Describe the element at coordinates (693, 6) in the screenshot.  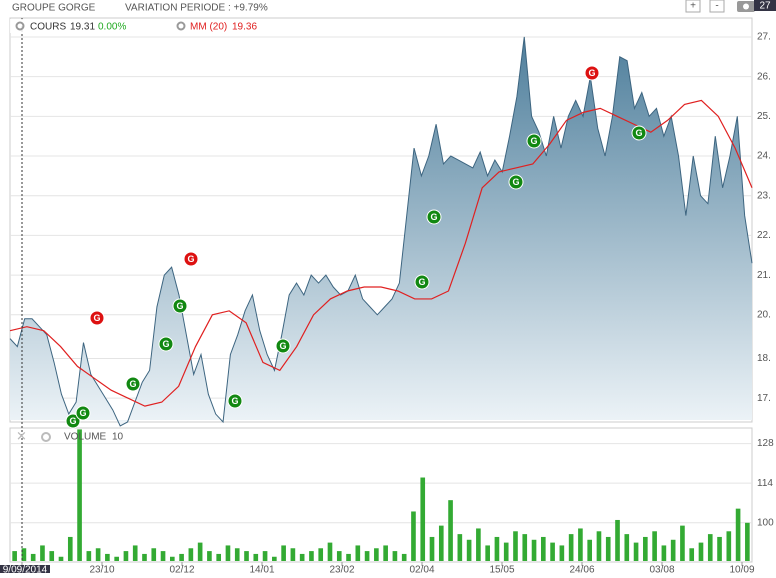
I see `zoom-in-button` at that location.